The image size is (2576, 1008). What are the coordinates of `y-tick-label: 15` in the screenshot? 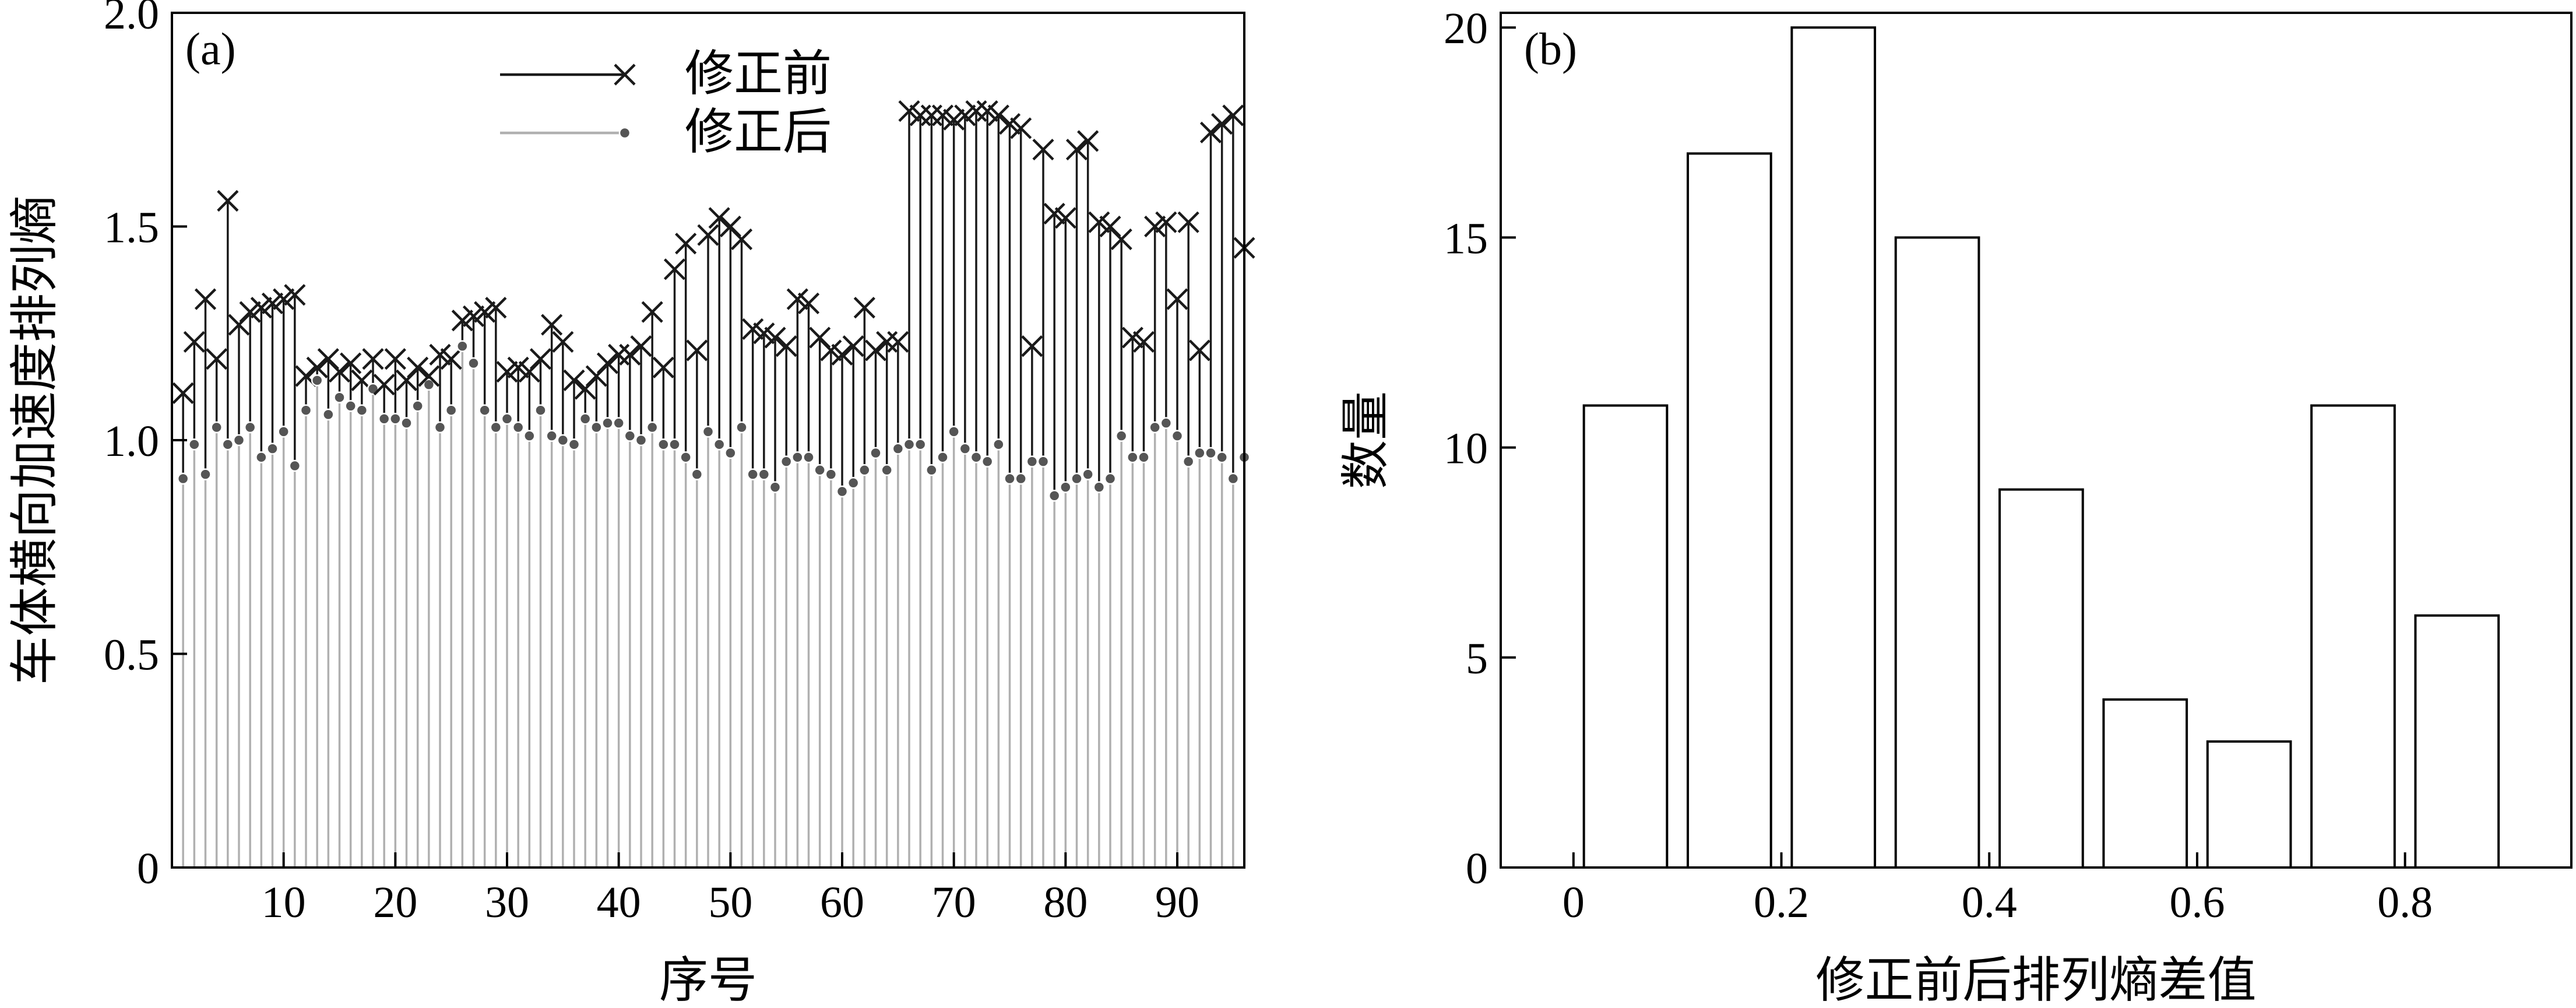 It's located at (1466, 238).